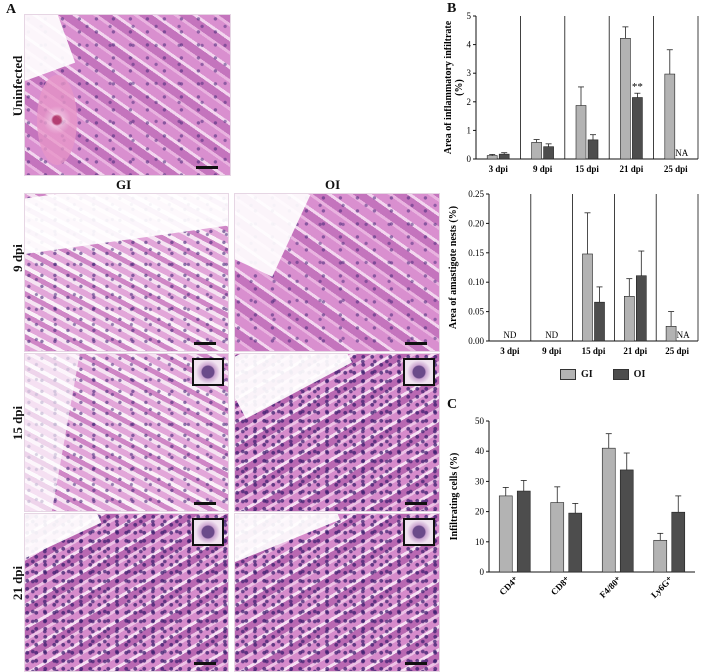 This screenshot has width=707, height=672. Describe the element at coordinates (126, 272) in the screenshot. I see `micrograph-gi-9dpi` at that location.